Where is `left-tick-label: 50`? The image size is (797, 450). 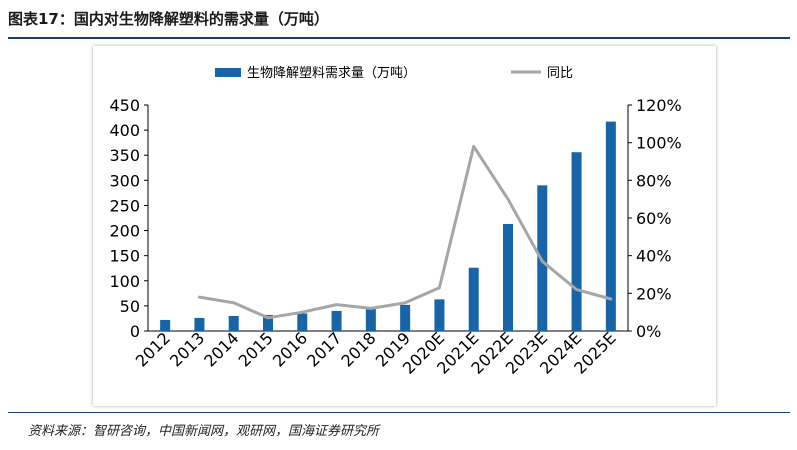 left-tick-label: 50 is located at coordinates (130, 306).